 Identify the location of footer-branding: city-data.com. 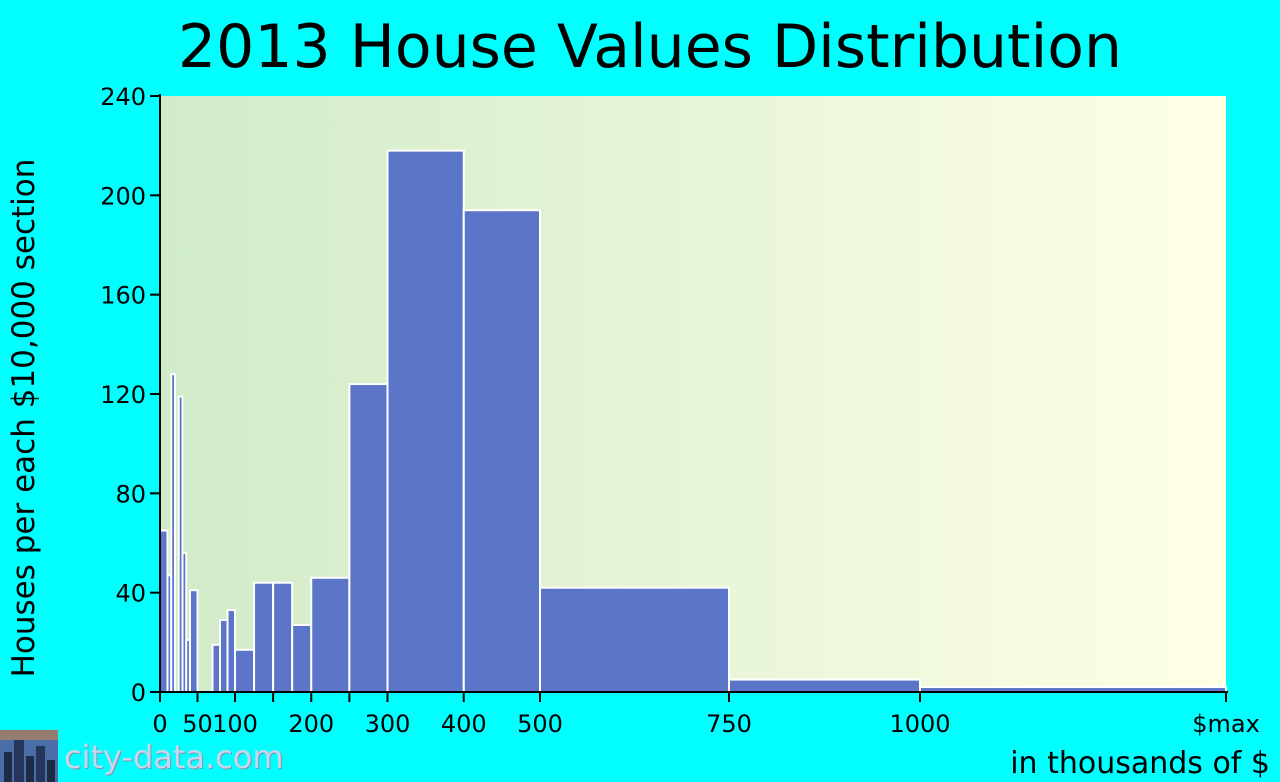
(160, 756).